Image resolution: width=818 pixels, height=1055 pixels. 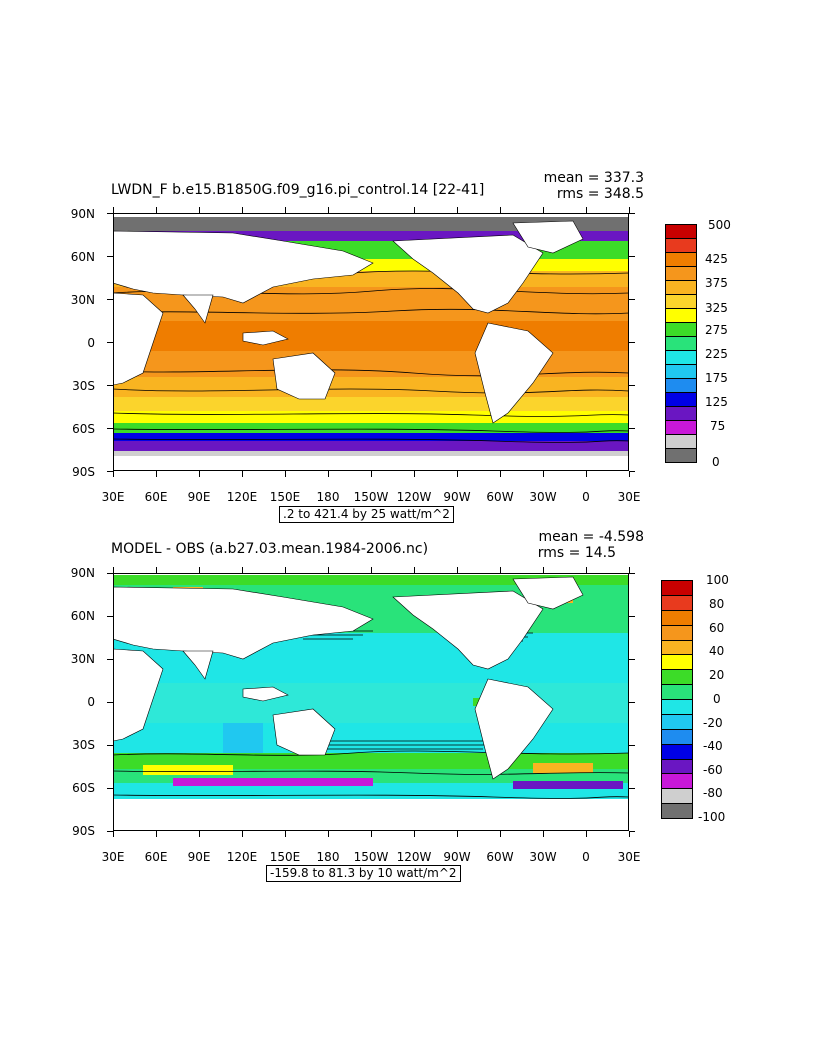 I want to click on top-lon-label: 120W, so click(x=414, y=497).